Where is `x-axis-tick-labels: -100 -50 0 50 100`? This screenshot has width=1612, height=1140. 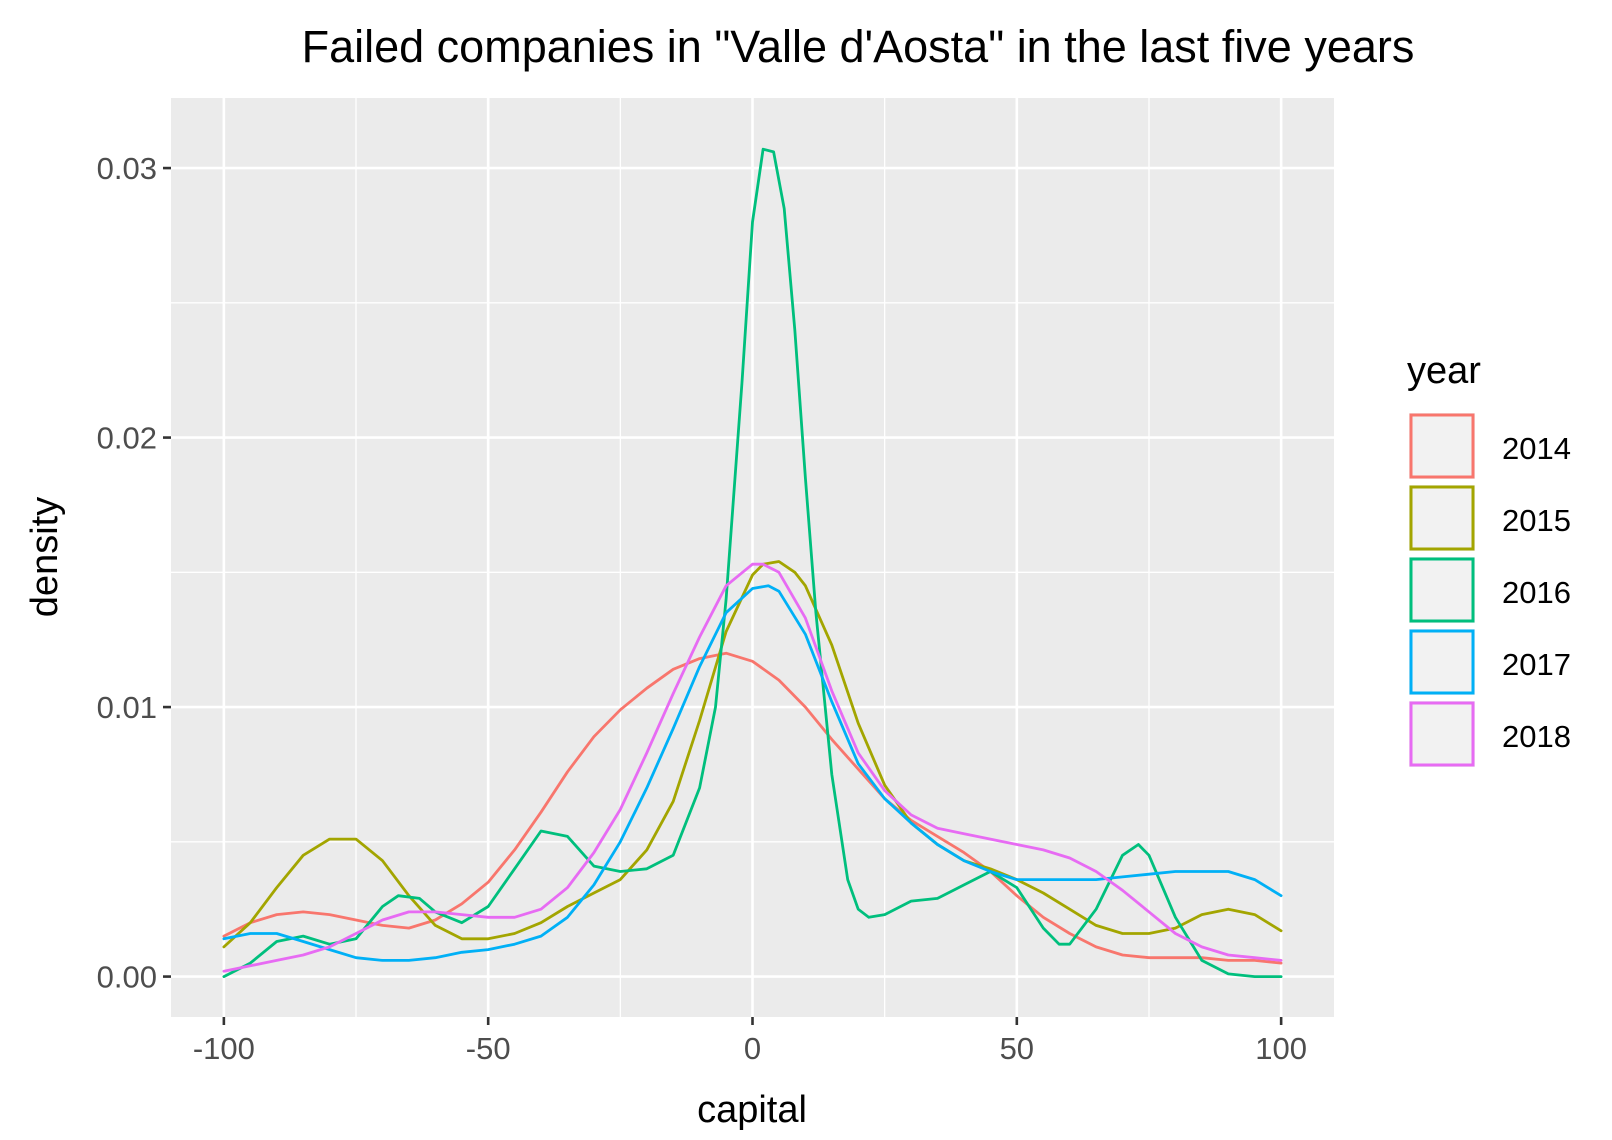 x-axis-tick-labels: -100 -50 0 50 100 is located at coordinates (750, 1048).